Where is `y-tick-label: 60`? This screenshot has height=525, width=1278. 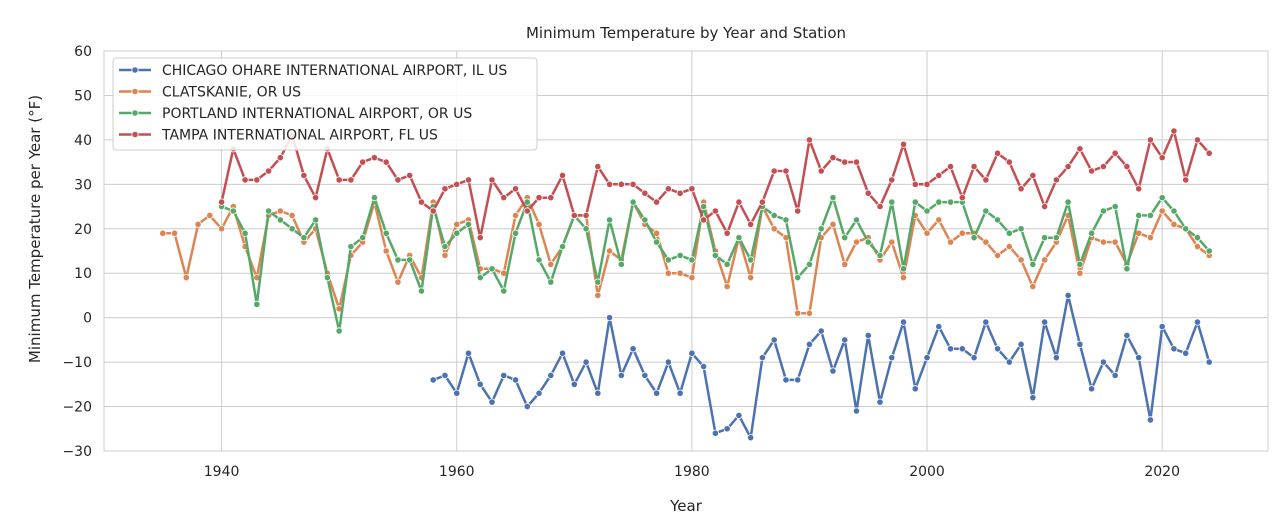
y-tick-label: 60 is located at coordinates (83, 52).